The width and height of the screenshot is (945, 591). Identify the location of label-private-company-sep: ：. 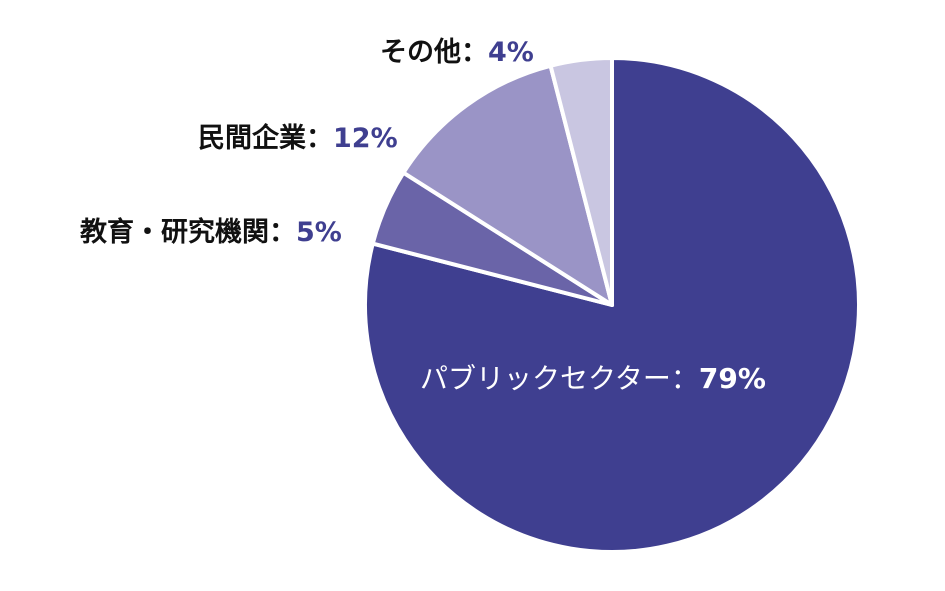
(319, 138).